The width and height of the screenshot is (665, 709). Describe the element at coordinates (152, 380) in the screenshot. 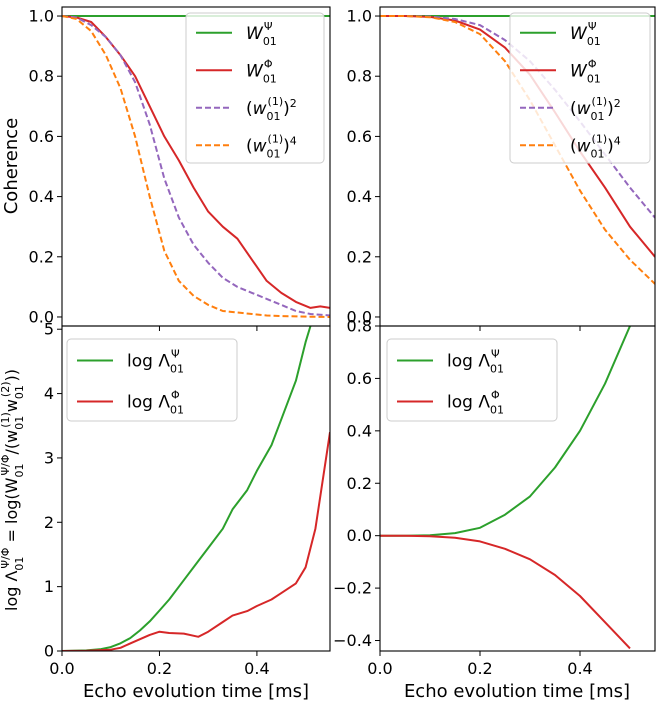

I see `legend-bottom-left: log Λ01Ψ log Λ01Φ` at that location.